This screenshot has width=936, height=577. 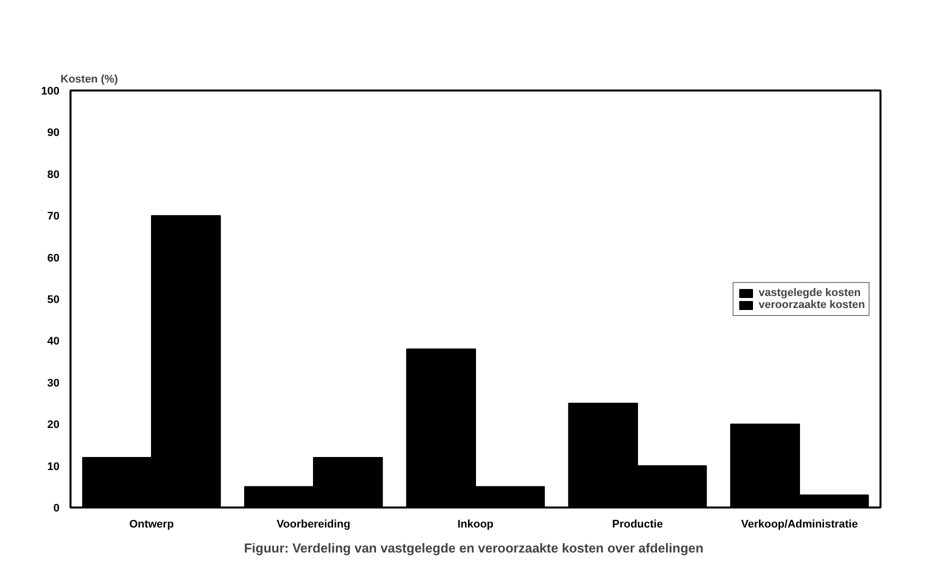 What do you see at coordinates (313, 524) in the screenshot?
I see `x-tick-label: Voorbereiding` at bounding box center [313, 524].